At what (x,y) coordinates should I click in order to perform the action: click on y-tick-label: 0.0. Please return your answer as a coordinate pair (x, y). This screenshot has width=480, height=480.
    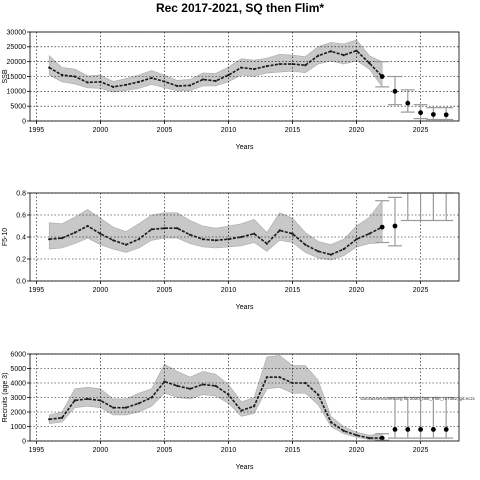
    Looking at the image, I should click on (21, 281).